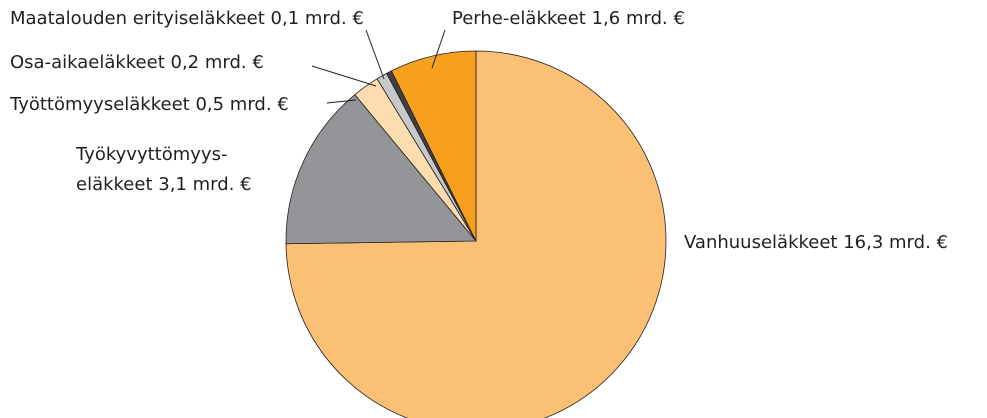 Image resolution: width=987 pixels, height=418 pixels. I want to click on value-label: 1,6 mrd. €, so click(638, 18).